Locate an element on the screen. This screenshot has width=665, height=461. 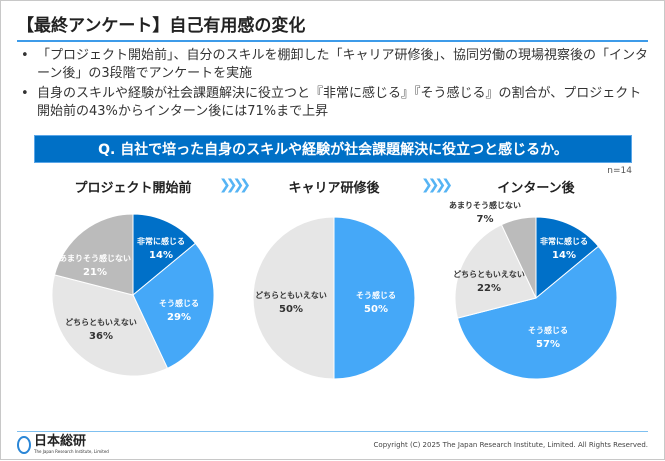
pie-title-career: キャリア研修後 is located at coordinates (334, 188).